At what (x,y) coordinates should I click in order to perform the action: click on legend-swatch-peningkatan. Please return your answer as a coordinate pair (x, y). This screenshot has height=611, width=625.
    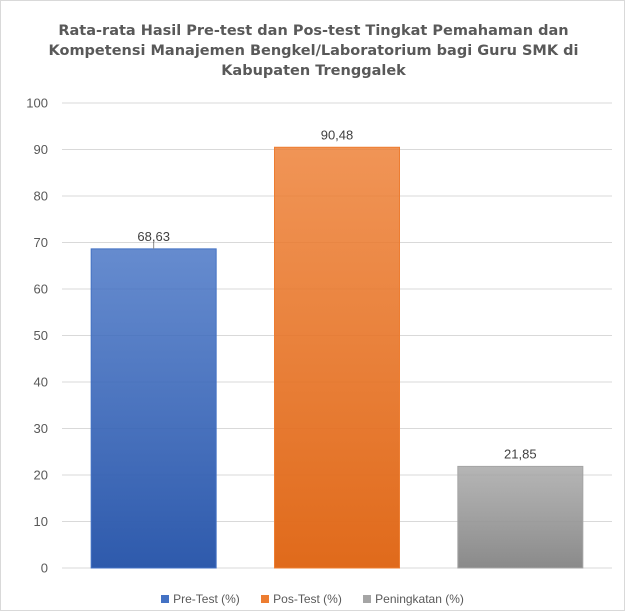
    Looking at the image, I should click on (367, 599).